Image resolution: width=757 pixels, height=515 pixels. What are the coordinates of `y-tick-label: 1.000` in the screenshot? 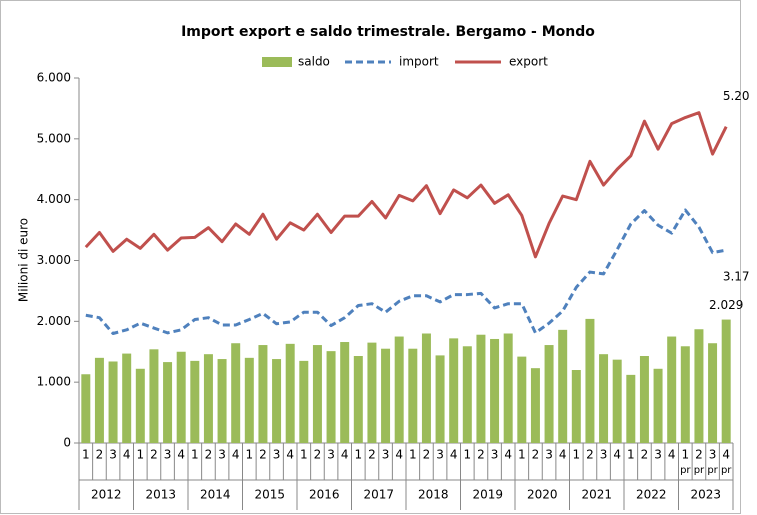 It's located at (54, 382).